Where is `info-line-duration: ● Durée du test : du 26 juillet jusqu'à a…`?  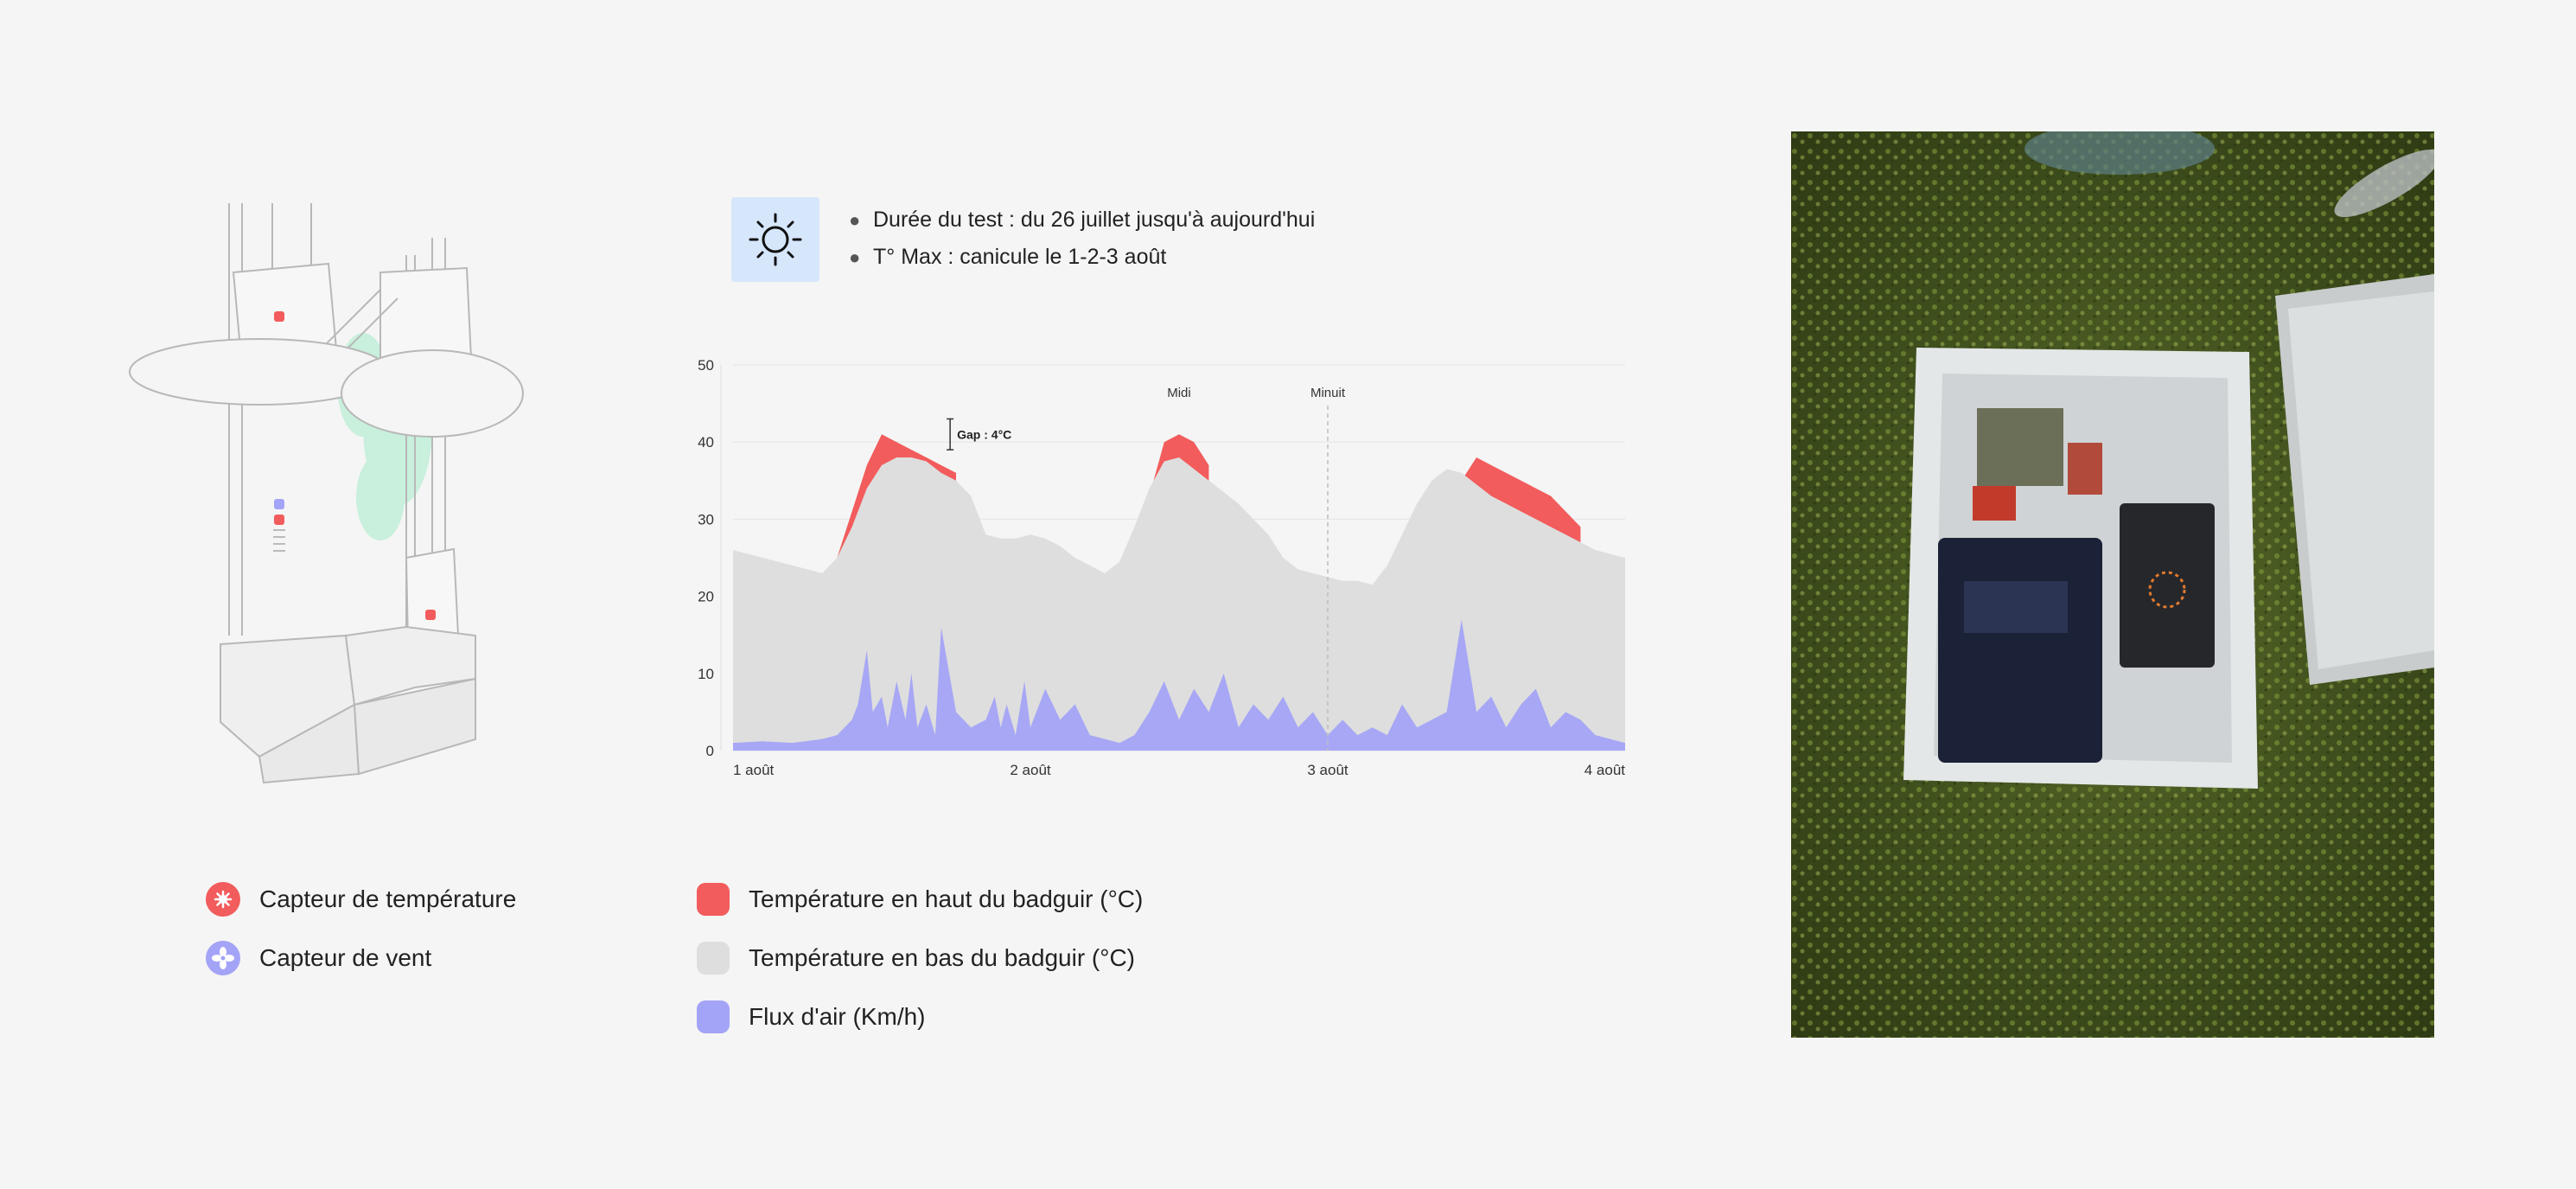 info-line-duration: ● Durée du test : du 26 juillet jusqu'à a… is located at coordinates (1082, 220).